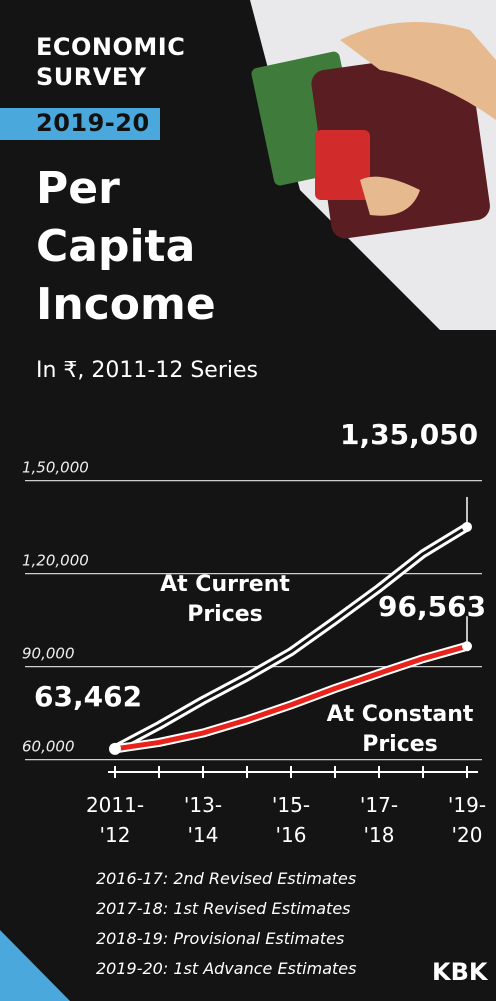 The height and width of the screenshot is (1001, 496). Describe the element at coordinates (147, 370) in the screenshot. I see `subtitle: In ₹, 2011-12 Series` at that location.